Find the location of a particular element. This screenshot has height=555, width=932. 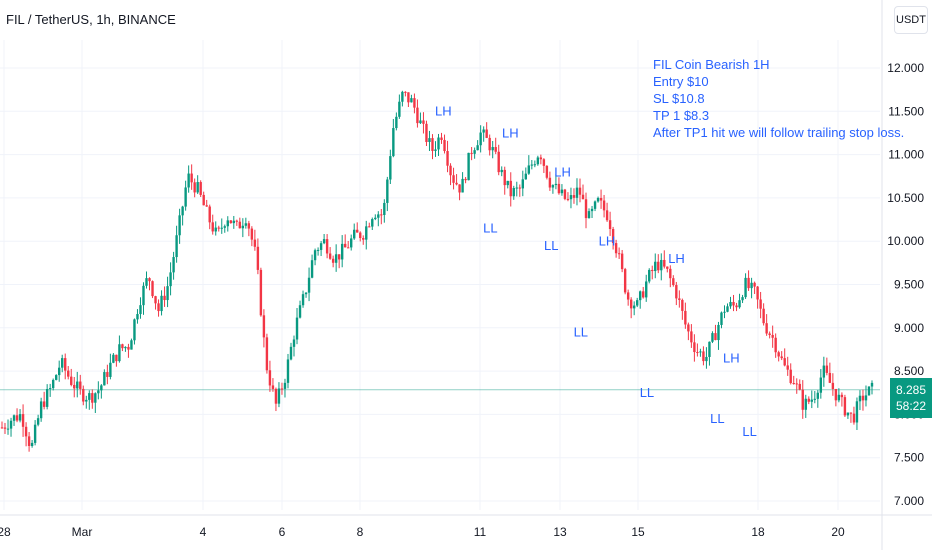

x-tick-label: 15 is located at coordinates (638, 532).